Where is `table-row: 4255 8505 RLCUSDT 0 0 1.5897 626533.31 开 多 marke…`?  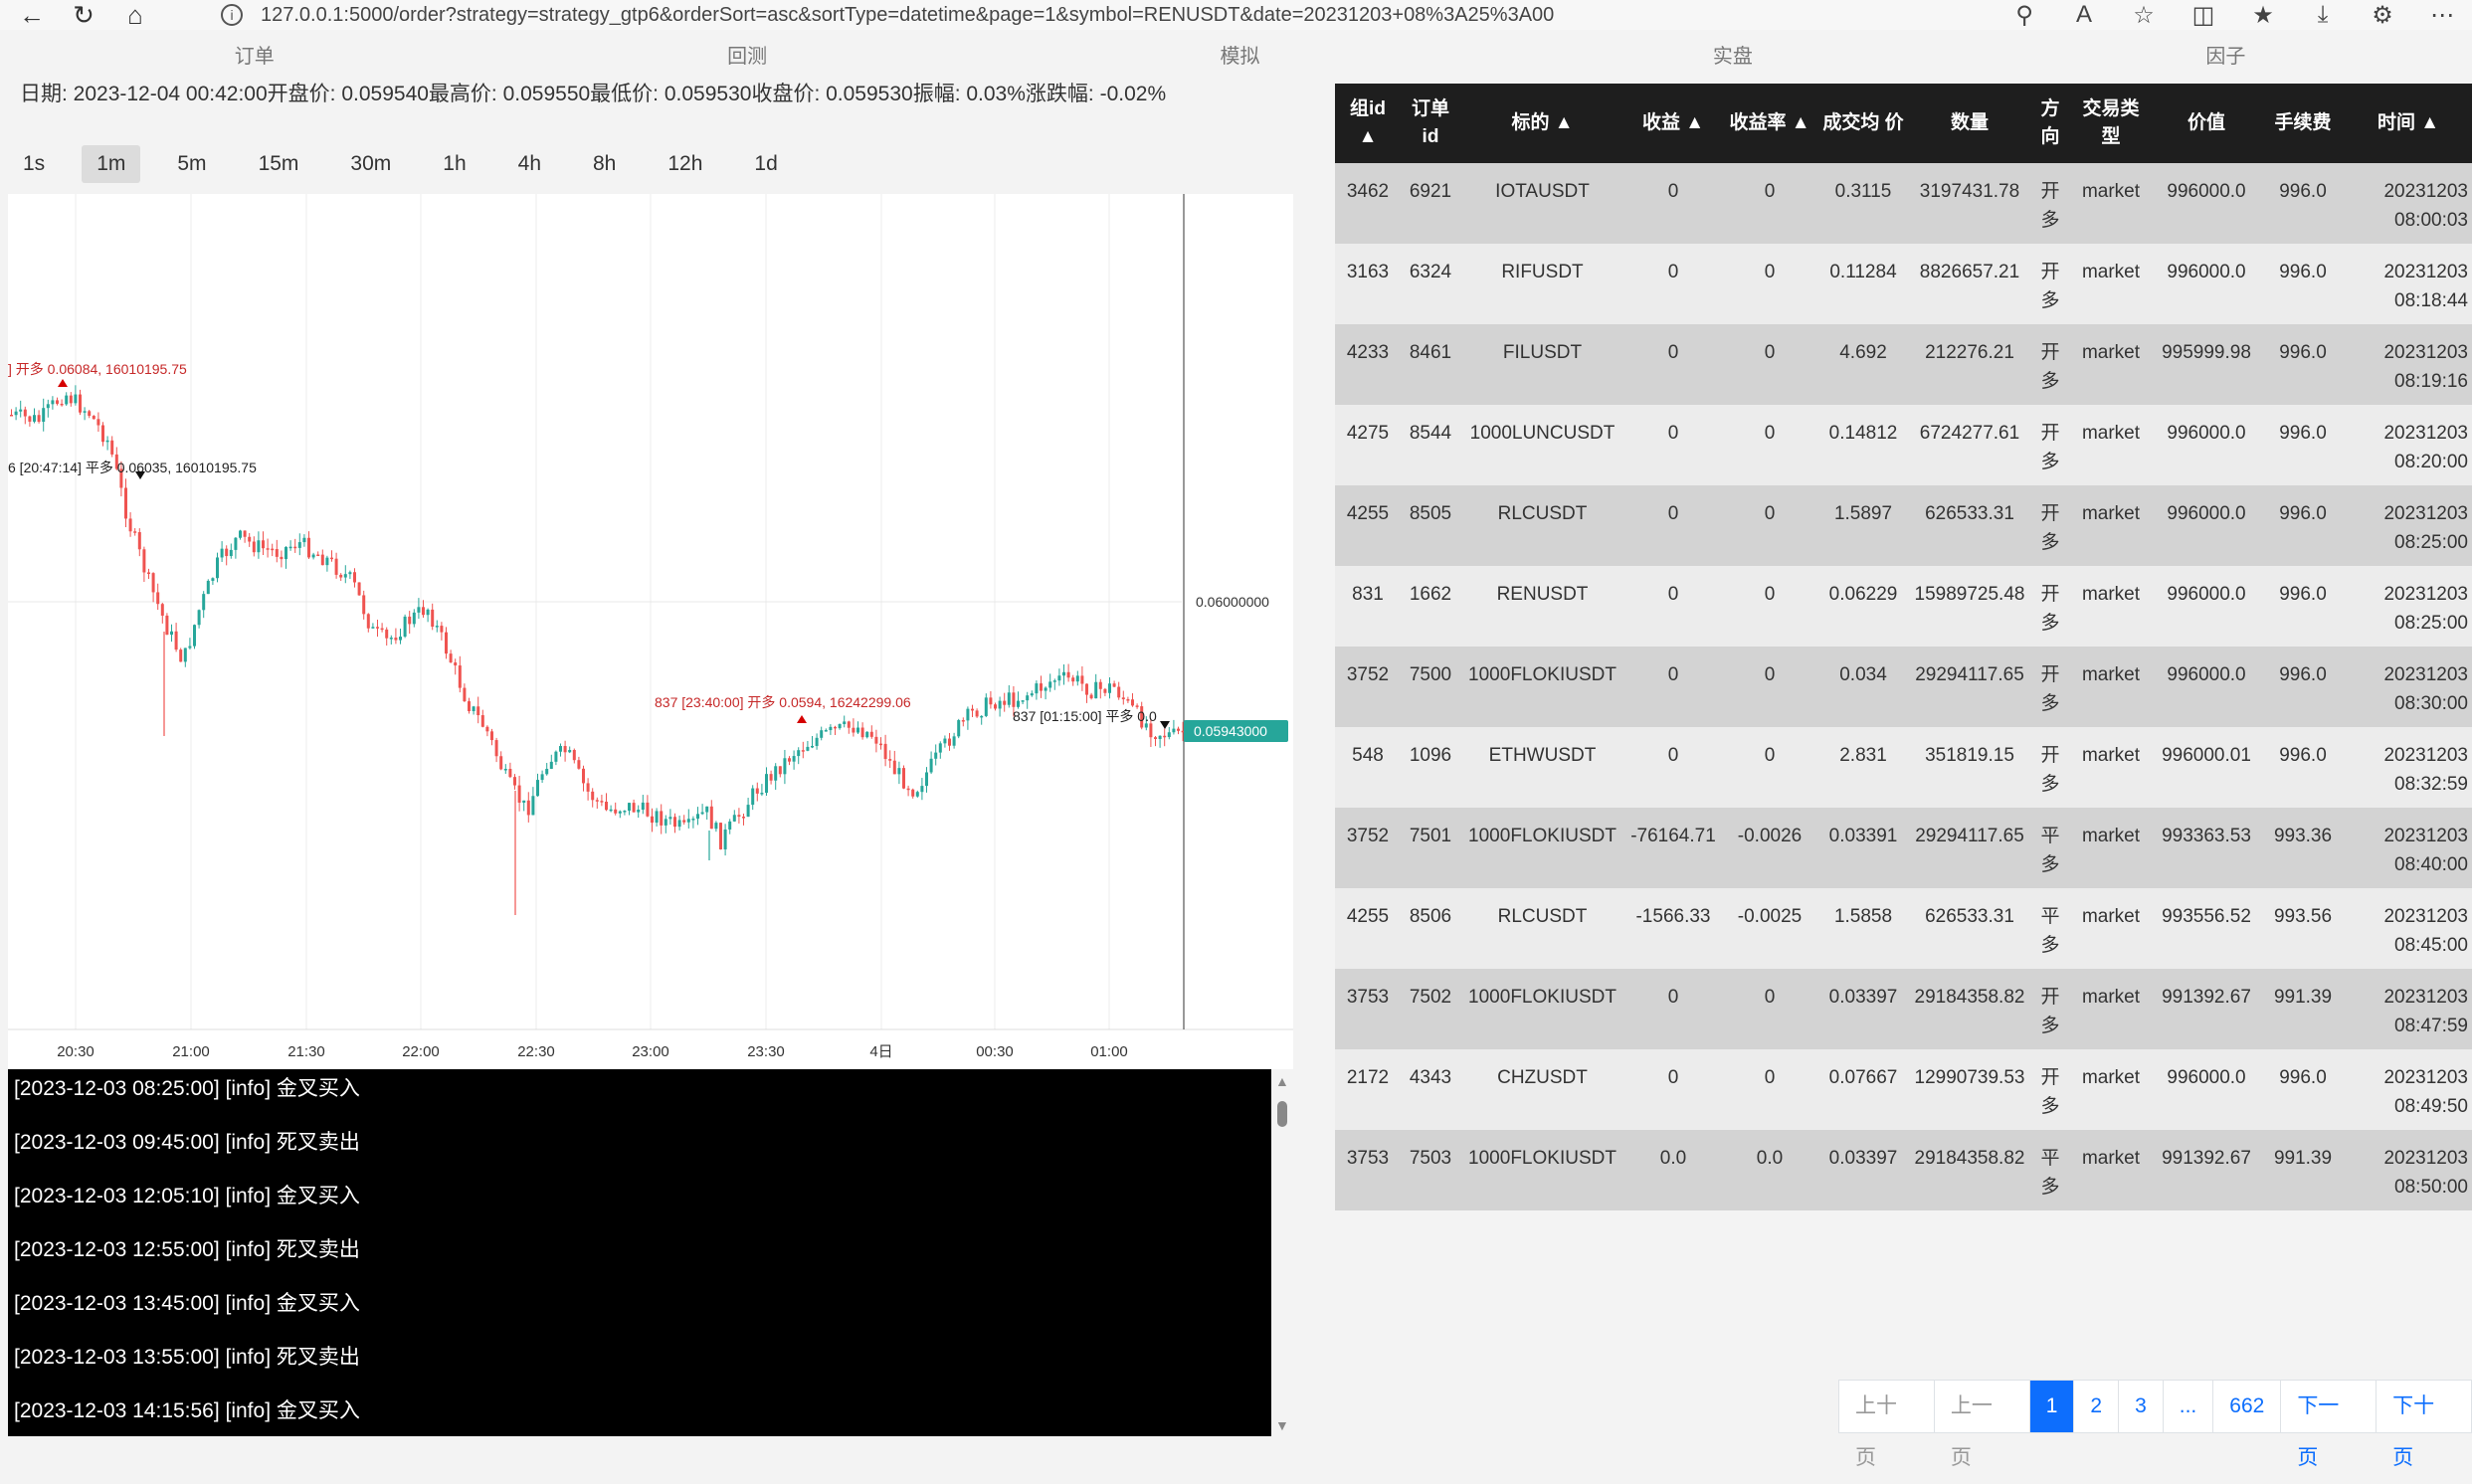 table-row: 4255 8505 RLCUSDT 0 0 1.5897 626533.31 开 多 marke… is located at coordinates (1903, 525).